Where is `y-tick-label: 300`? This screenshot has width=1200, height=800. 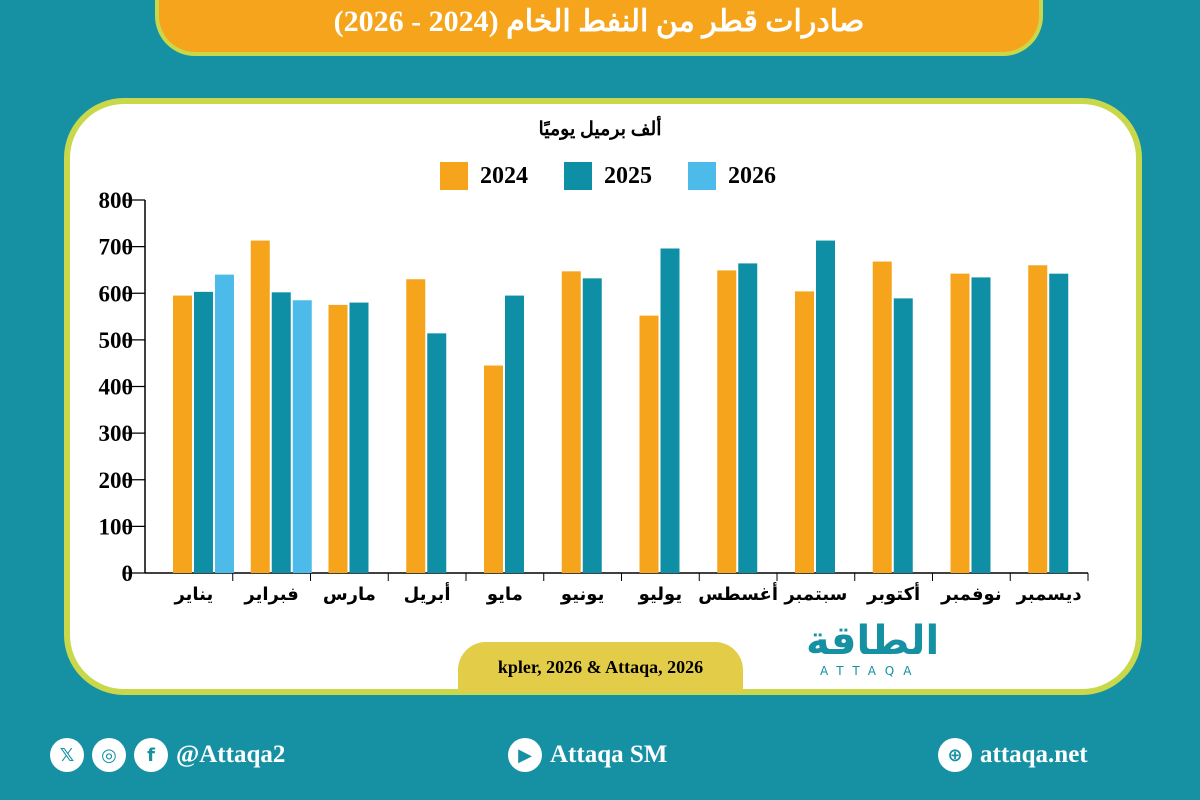
y-tick-label: 300 is located at coordinates (116, 433).